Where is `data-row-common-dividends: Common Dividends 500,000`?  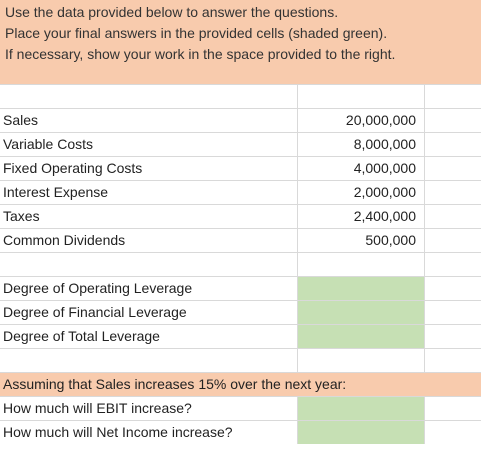
data-row-common-dividends: Common Dividends 500,000 is located at coordinates (240, 240).